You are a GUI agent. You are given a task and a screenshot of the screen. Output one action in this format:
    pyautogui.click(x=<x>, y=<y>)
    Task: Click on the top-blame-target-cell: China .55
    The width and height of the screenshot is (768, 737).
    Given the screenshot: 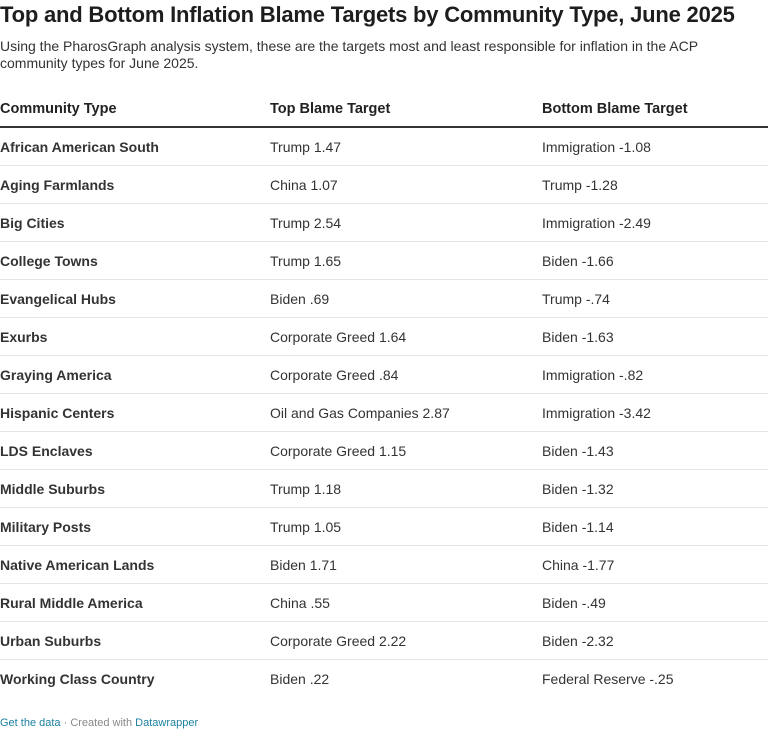 What is the action you would take?
    pyautogui.click(x=406, y=602)
    